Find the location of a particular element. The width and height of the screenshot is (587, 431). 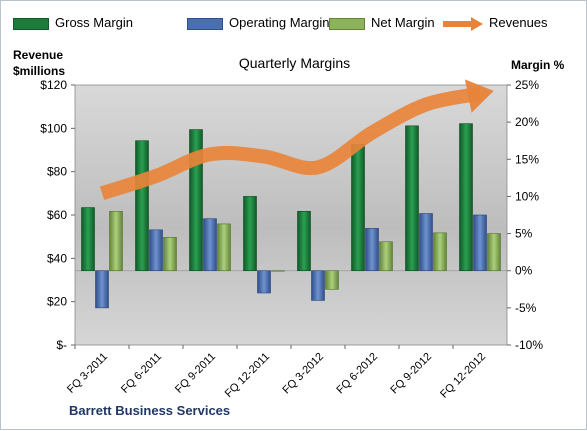

right-axis-title: Margin % is located at coordinates (538, 65).